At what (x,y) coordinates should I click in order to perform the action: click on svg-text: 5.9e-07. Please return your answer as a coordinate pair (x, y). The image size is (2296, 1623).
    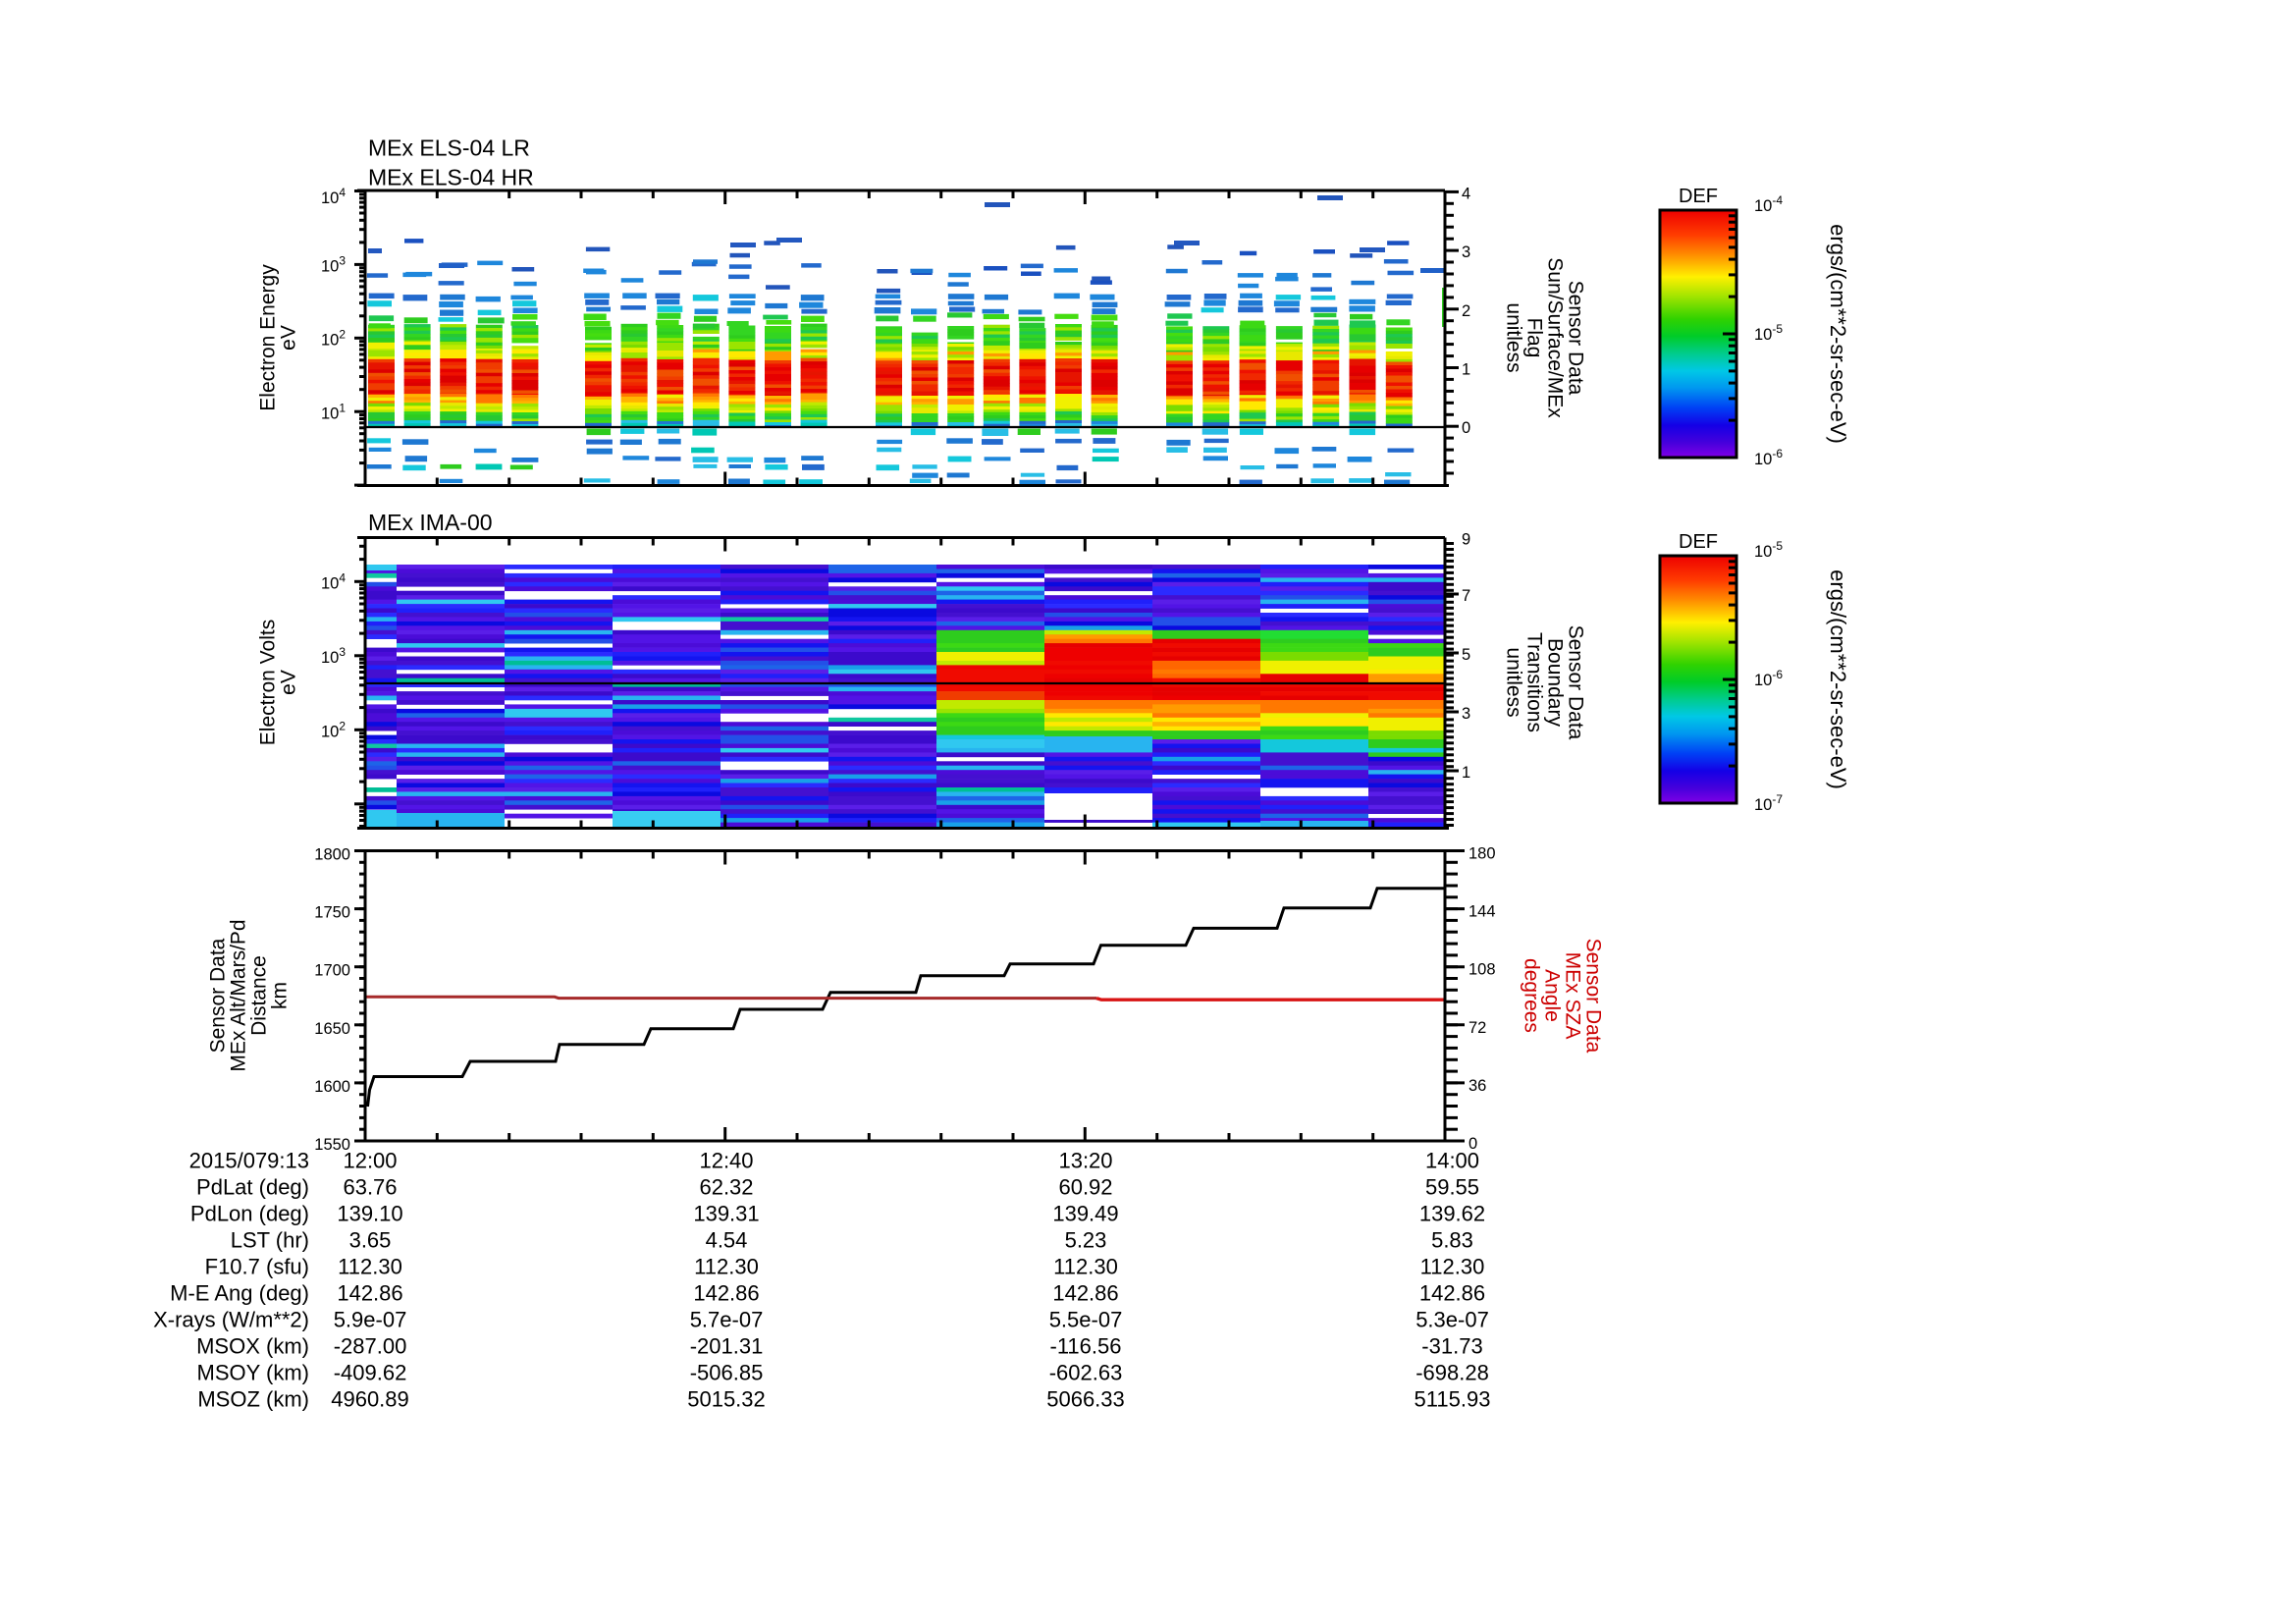
    Looking at the image, I should click on (370, 1320).